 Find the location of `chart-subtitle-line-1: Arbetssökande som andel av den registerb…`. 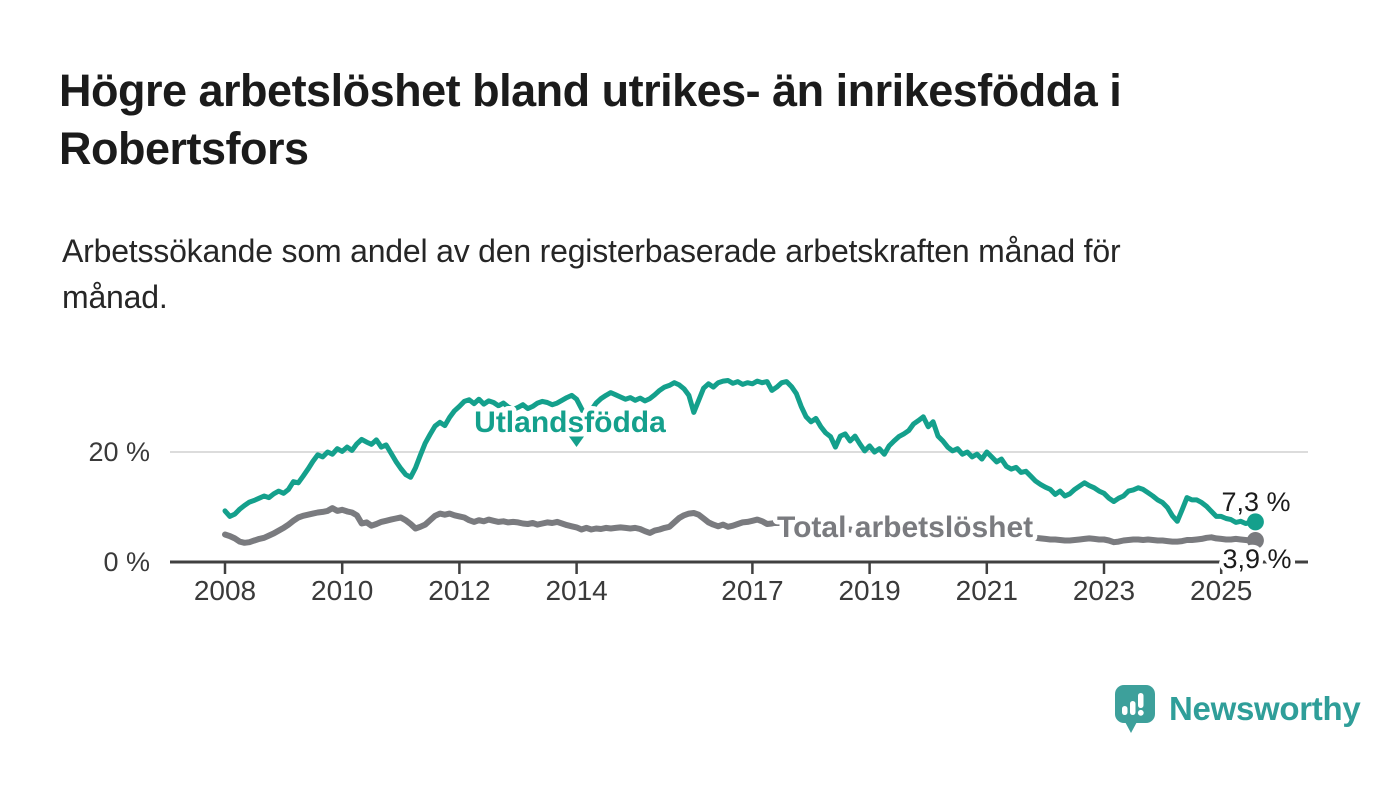

chart-subtitle-line-1: Arbetssökande som andel av den registerb… is located at coordinates (591, 251).